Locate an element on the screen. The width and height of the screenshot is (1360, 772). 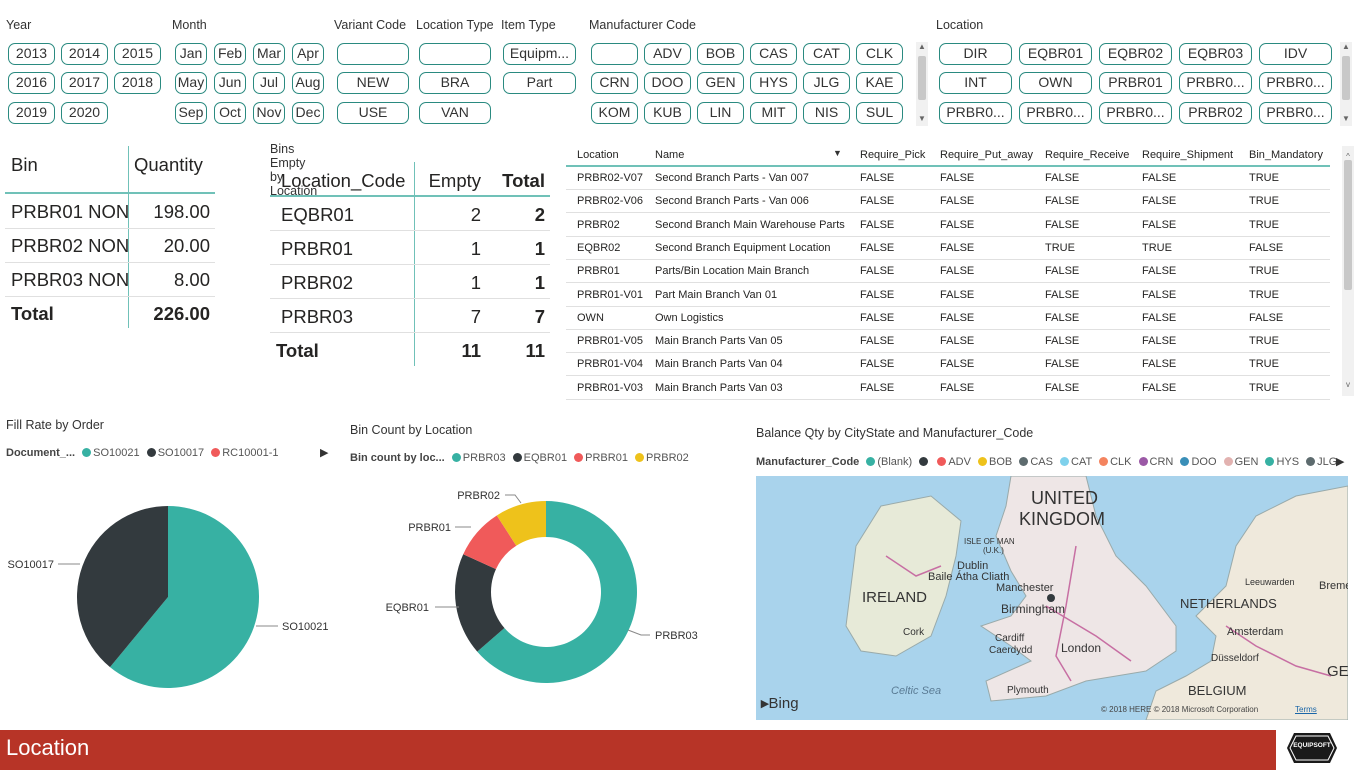
header-total: Total is located at coordinates (514, 181).